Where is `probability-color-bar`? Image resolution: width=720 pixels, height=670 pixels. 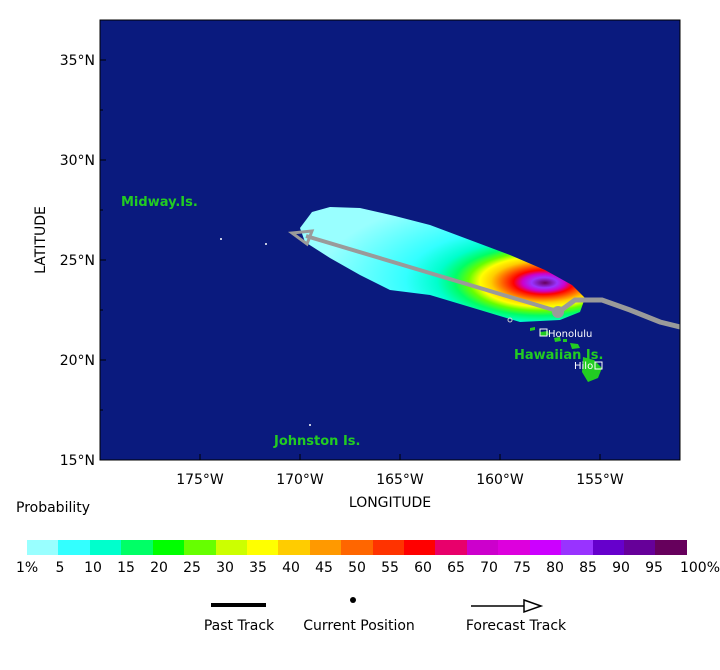
probability-color-bar is located at coordinates (357, 547).